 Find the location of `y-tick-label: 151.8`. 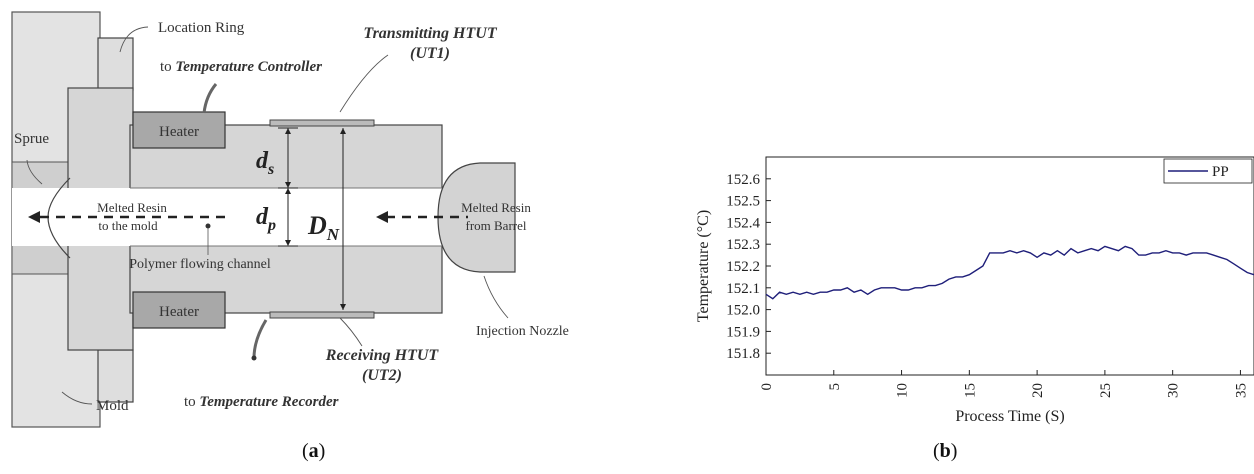

y-tick-label: 151.8 is located at coordinates (743, 354).